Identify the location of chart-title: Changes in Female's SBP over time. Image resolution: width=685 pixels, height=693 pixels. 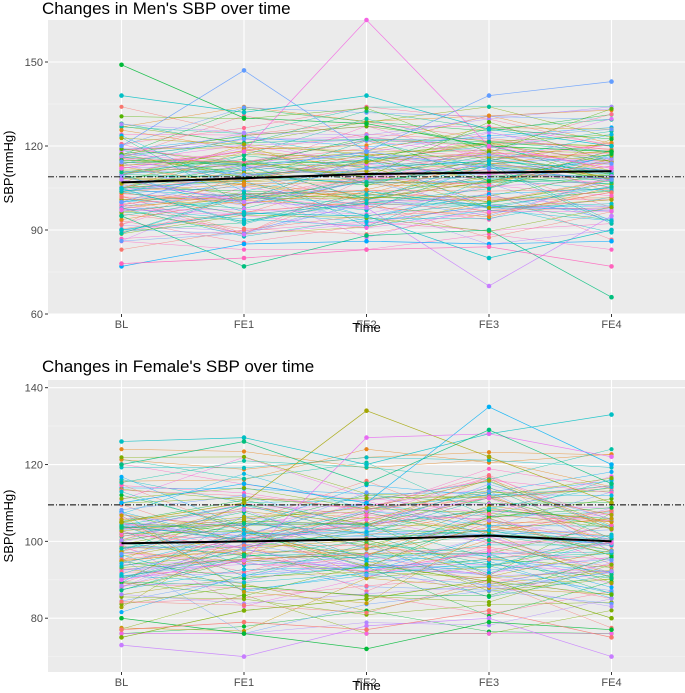
(178, 366).